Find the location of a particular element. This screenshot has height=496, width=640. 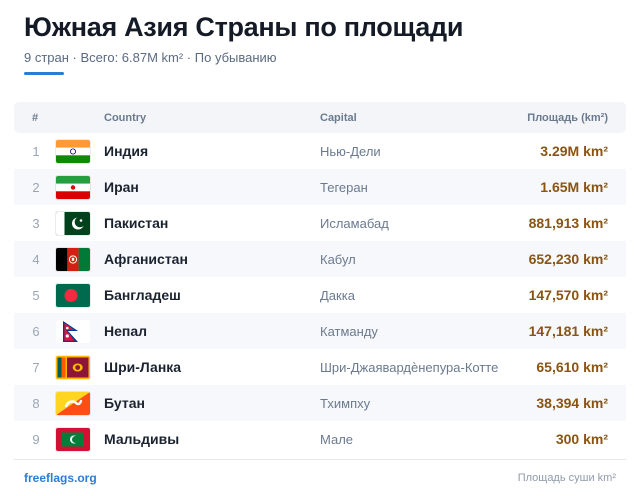

table-row: 5 Бангладеш Дакка 147,570 km² is located at coordinates (320, 295).